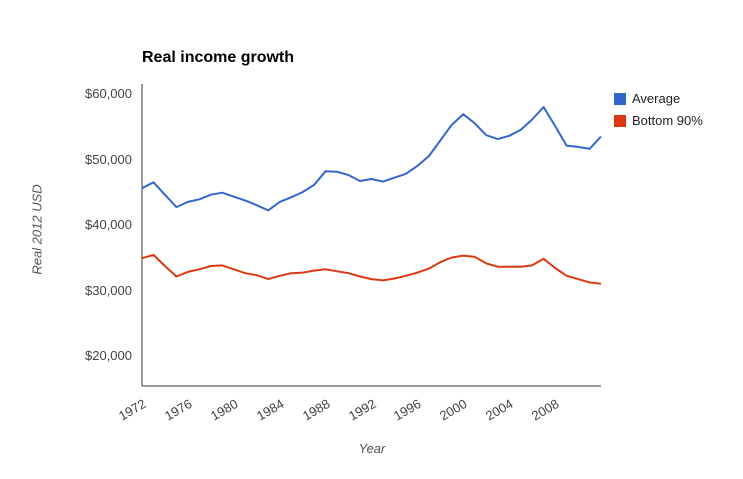  I want to click on y-axis-title: Real 2012 USD, so click(37, 229).